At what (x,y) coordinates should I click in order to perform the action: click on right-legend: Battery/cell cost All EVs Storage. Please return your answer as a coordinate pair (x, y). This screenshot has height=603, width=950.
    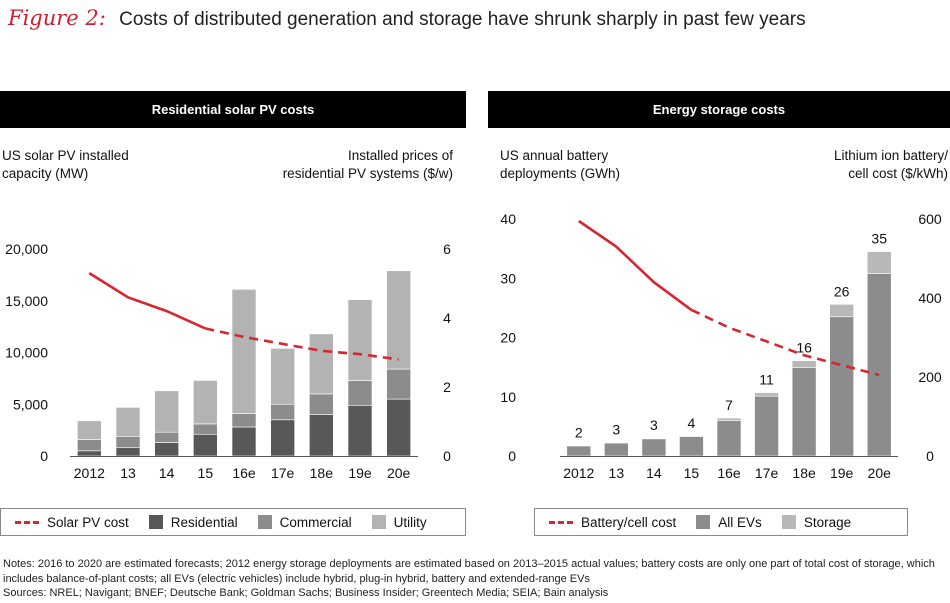
    Looking at the image, I should click on (721, 522).